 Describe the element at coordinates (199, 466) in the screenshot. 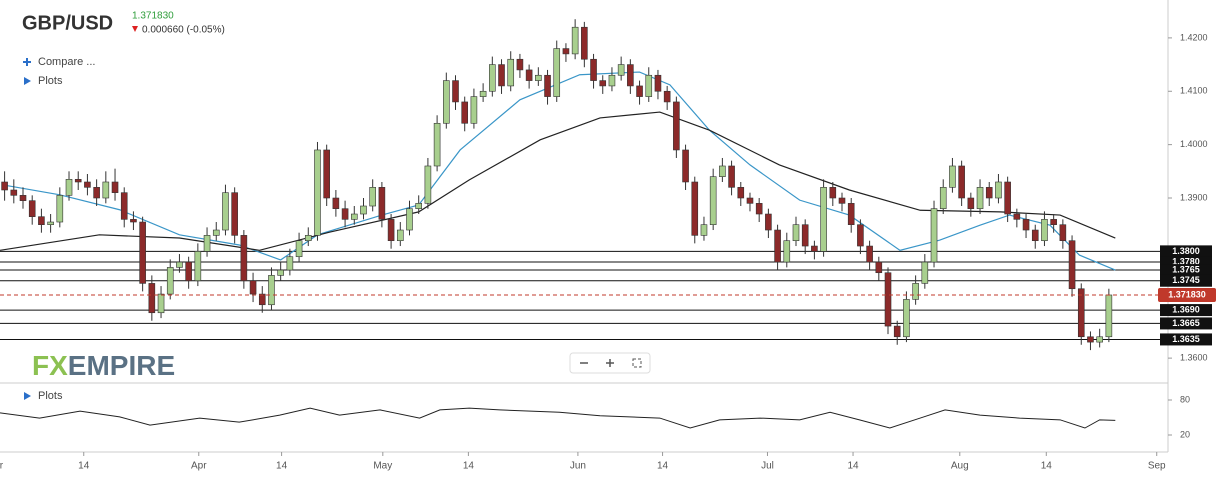

I see `x-tick-label: Apr` at that location.